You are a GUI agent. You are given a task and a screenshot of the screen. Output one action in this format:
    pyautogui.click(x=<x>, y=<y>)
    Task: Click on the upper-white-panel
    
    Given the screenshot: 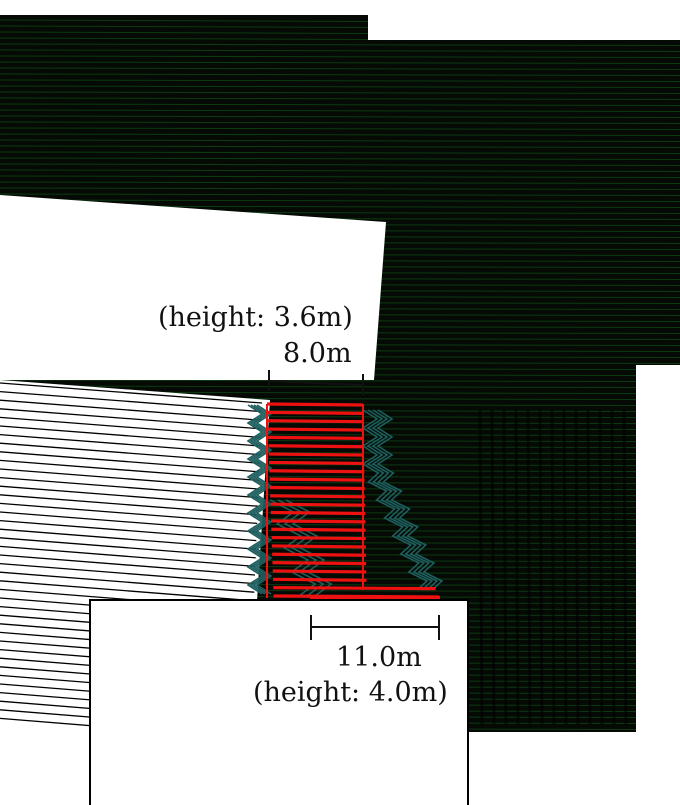 What is the action you would take?
    pyautogui.click(x=193, y=287)
    